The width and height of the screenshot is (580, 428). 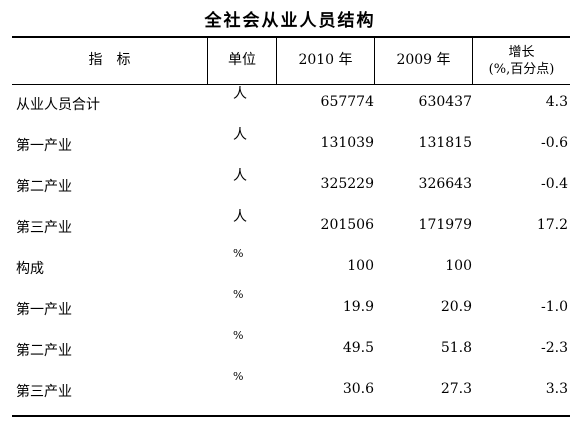 I want to click on row-name: 从业人员合计, so click(x=58, y=105).